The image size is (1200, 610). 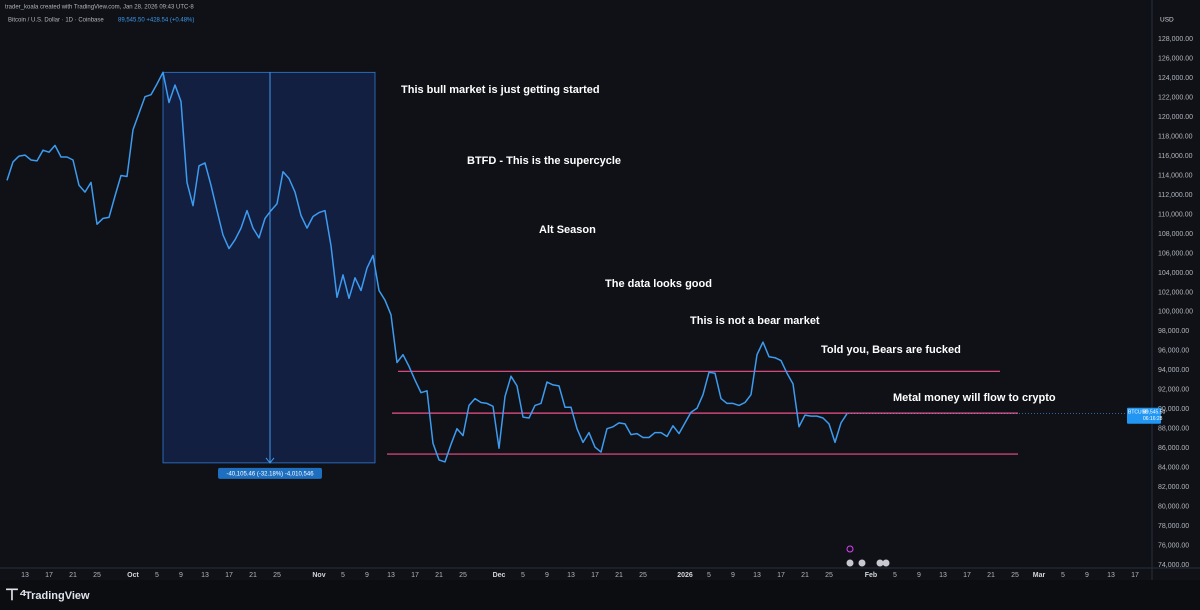 I want to click on legend-quote: 89,545.50 +428.54 (+0.48%), so click(x=156, y=21).